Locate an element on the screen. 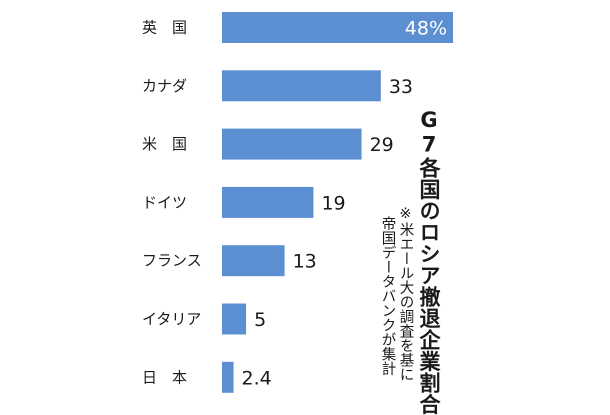  category-label-3: ドイツ is located at coordinates (164, 202).